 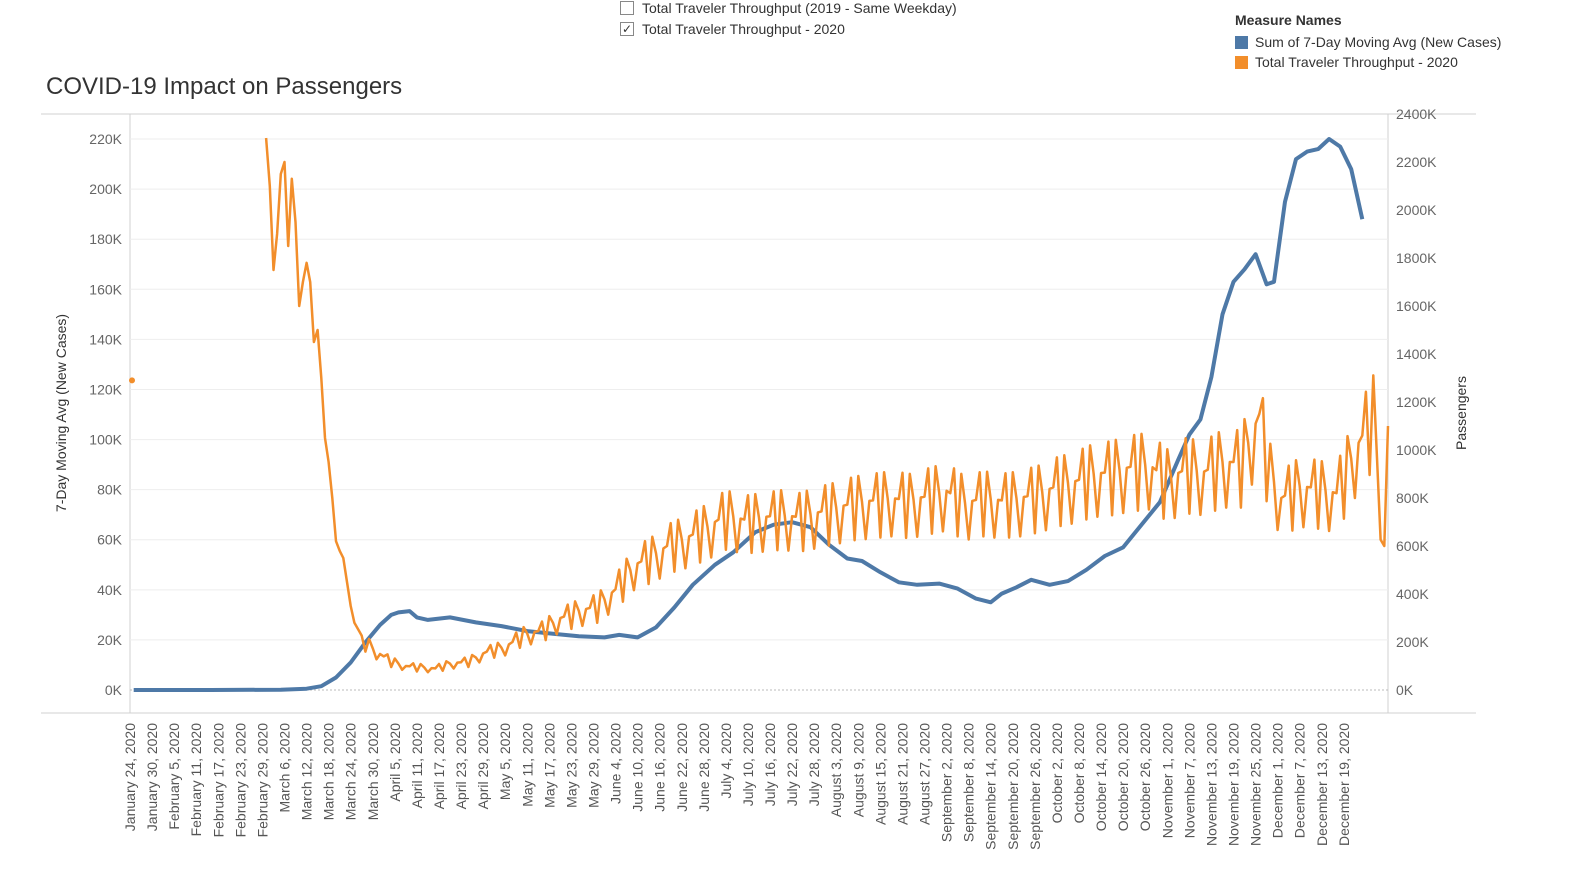 What do you see at coordinates (61, 413) in the screenshot?
I see `y-axis-left-title: 7-Day Moving Avg (New Cases)` at bounding box center [61, 413].